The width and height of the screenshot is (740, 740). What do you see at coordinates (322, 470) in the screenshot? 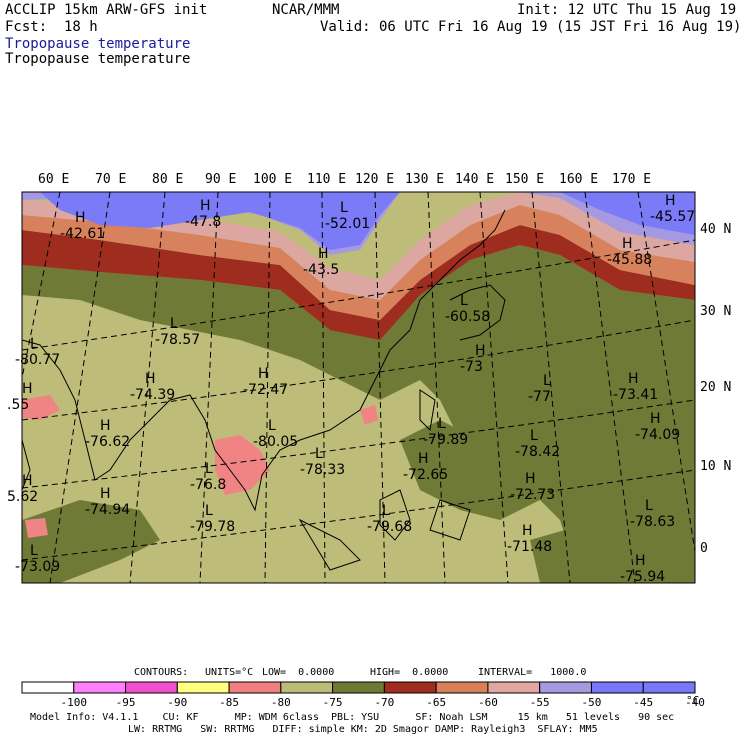
I see `extremum-value: -78.33` at bounding box center [322, 470].